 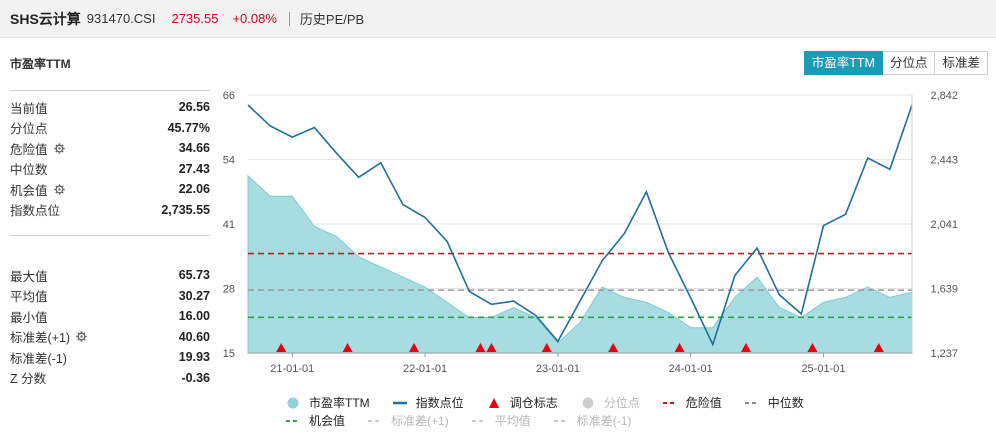 I want to click on index-code: 931470.CSI, so click(x=121, y=18).